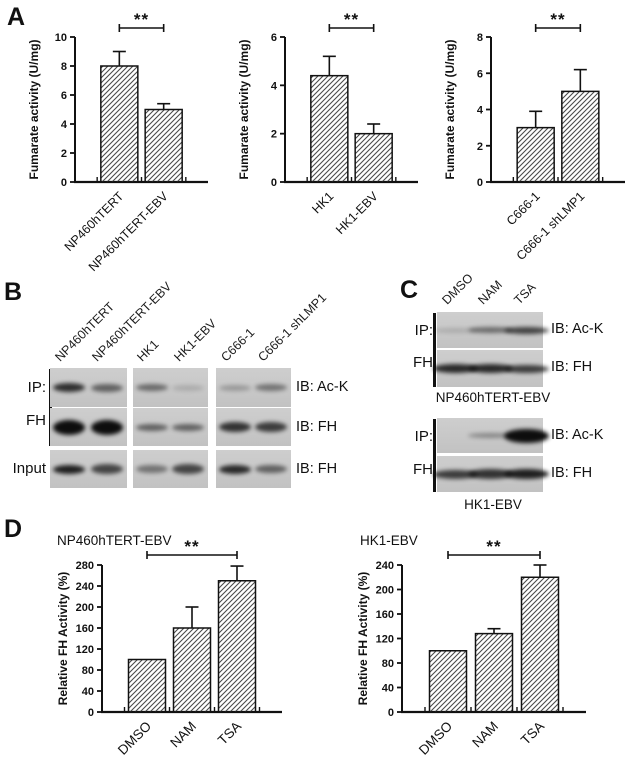 The width and height of the screenshot is (630, 760). Describe the element at coordinates (423, 469) in the screenshot. I see `panel-c-group2-fh-label: FH` at that location.